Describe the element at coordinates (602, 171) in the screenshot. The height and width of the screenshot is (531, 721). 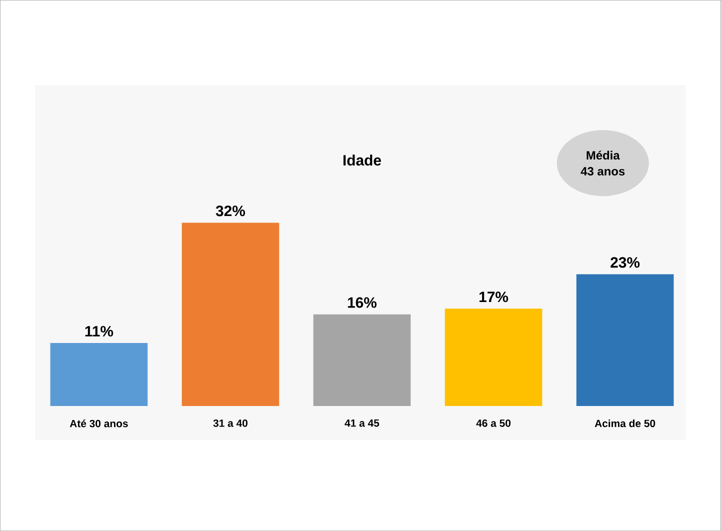
I see `text: 43 anos` at that location.